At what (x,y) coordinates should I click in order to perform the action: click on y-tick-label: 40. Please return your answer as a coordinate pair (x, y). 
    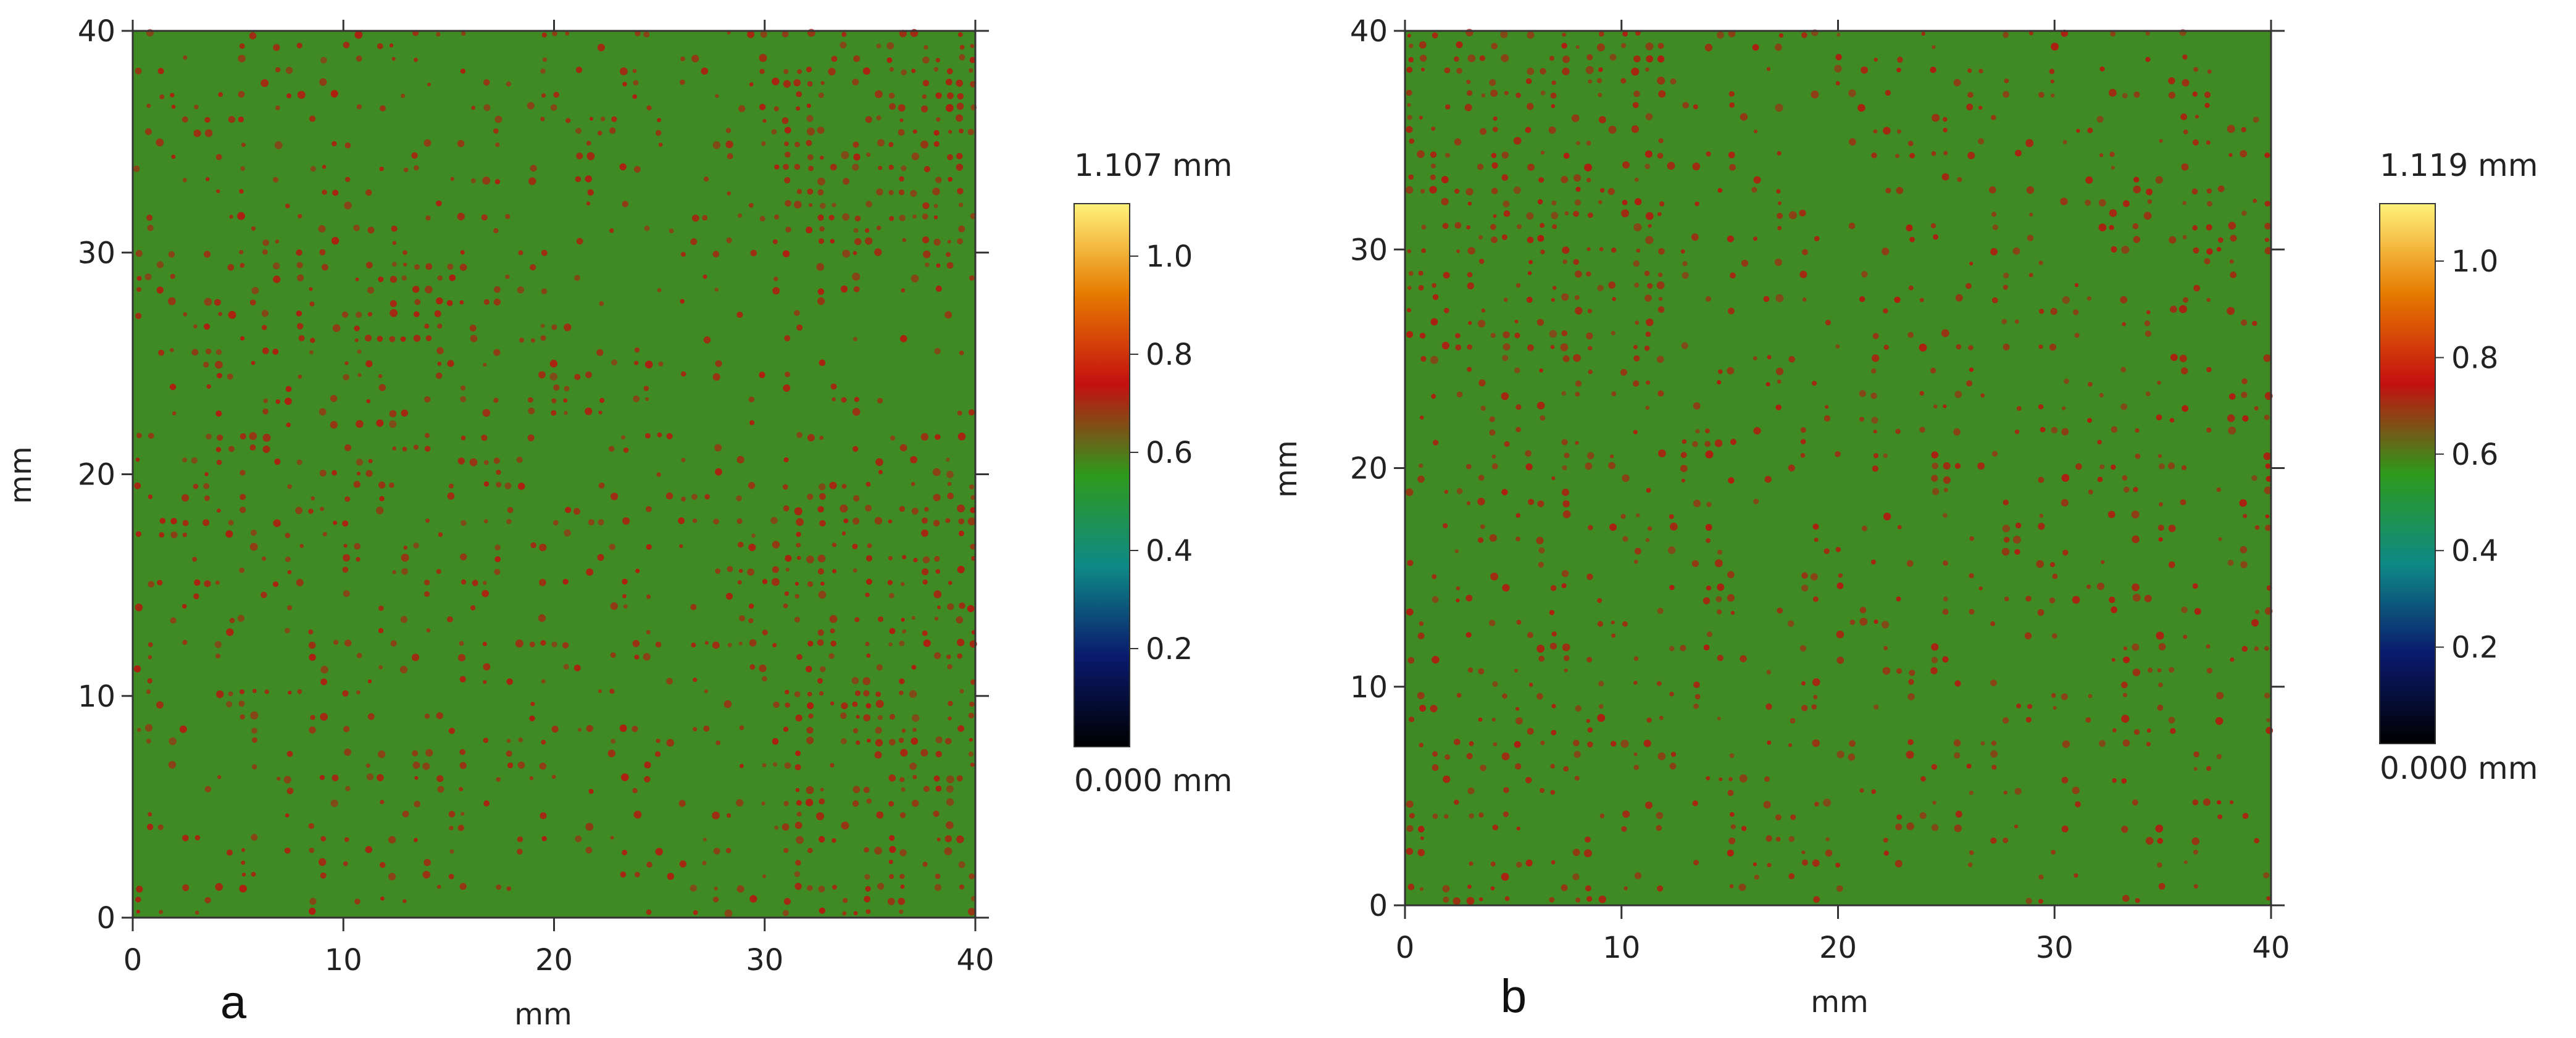
    Looking at the image, I should click on (96, 32).